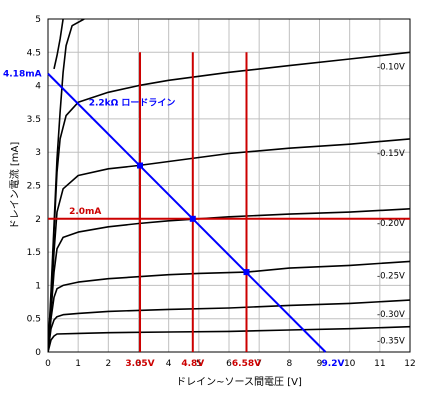 This screenshot has width=424, height=402. Describe the element at coordinates (259, 364) in the screenshot. I see `x-tick-label: 7` at that location.